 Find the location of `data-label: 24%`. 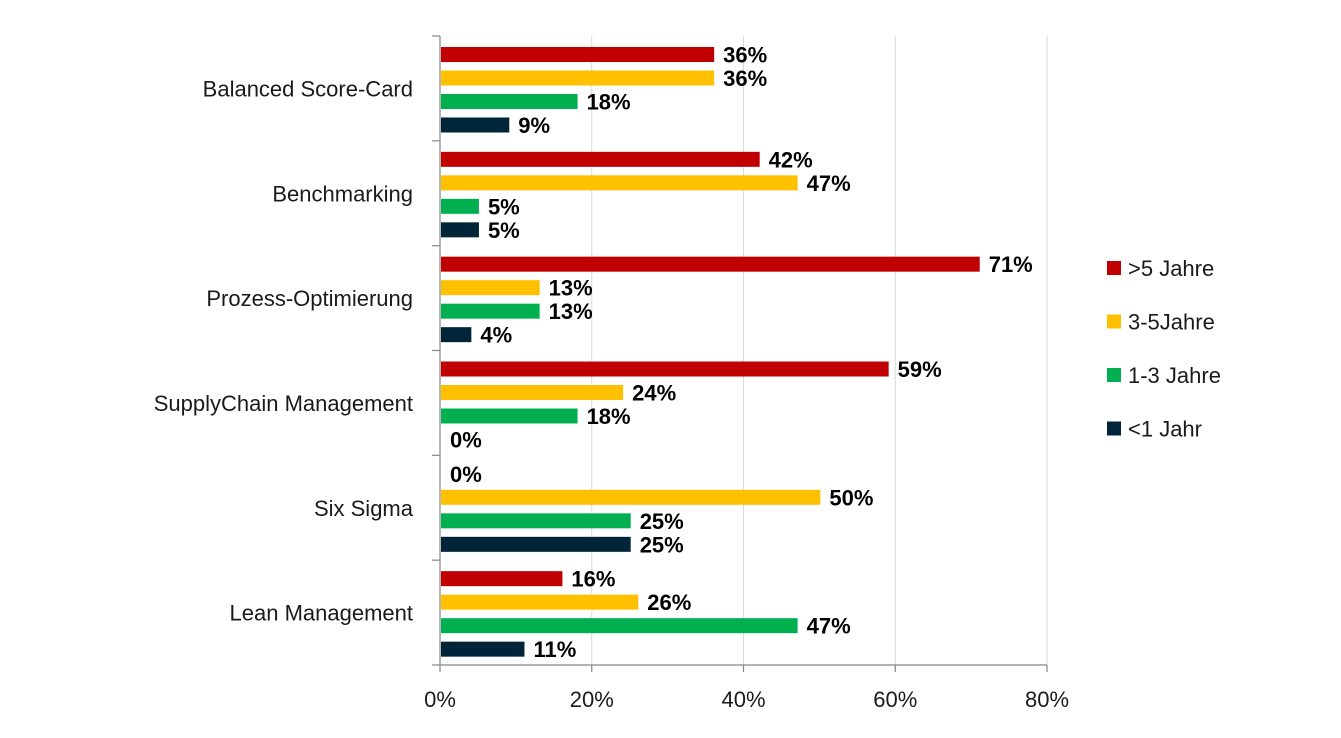

data-label: 24% is located at coordinates (654, 393).